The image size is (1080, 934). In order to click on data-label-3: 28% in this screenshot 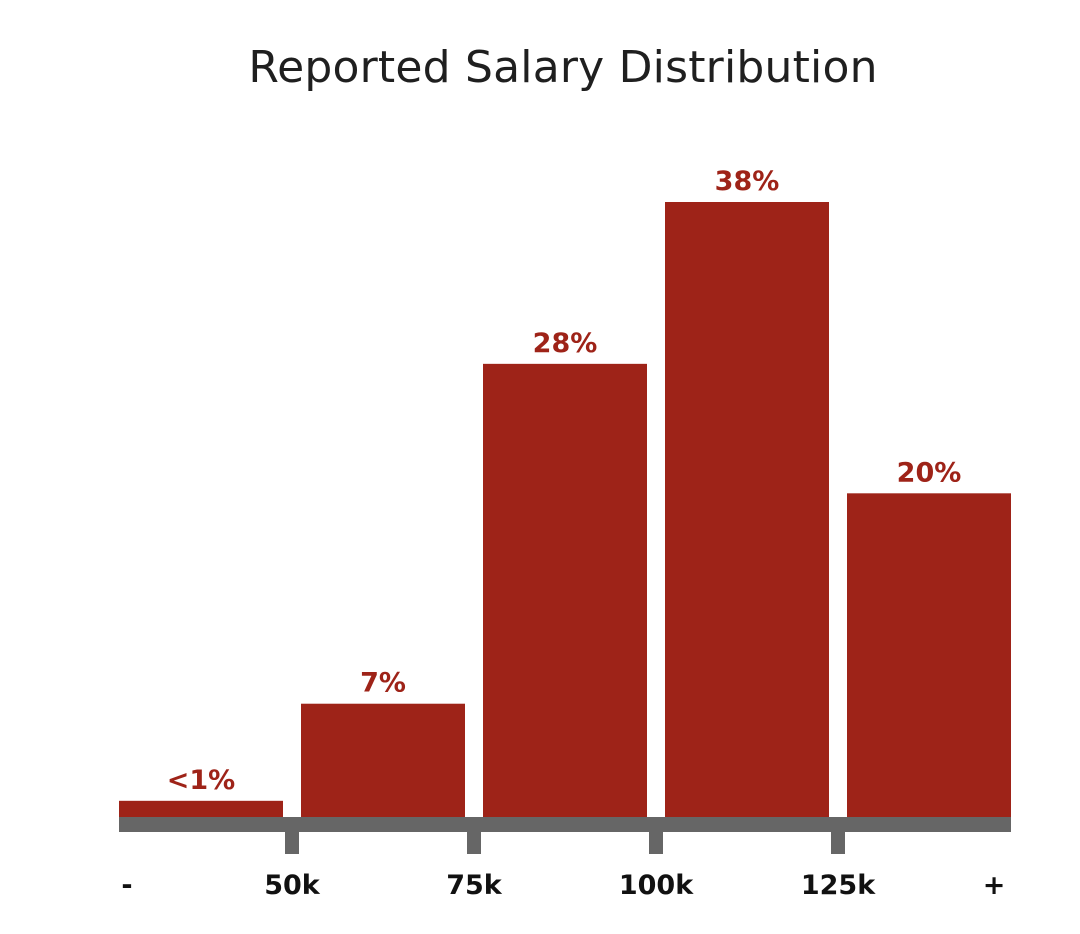, I will do `click(565, 343)`.